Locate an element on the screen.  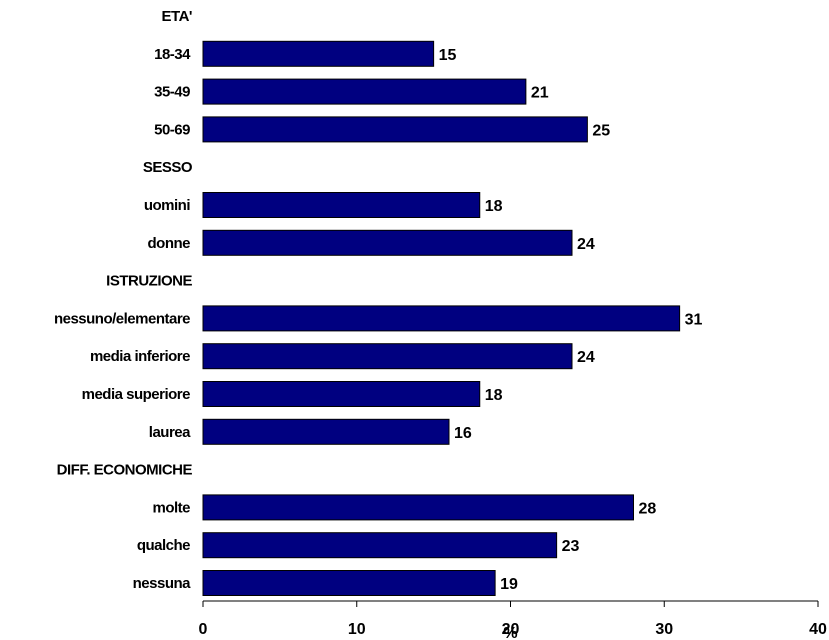
category-label: laurea is located at coordinates (170, 432).